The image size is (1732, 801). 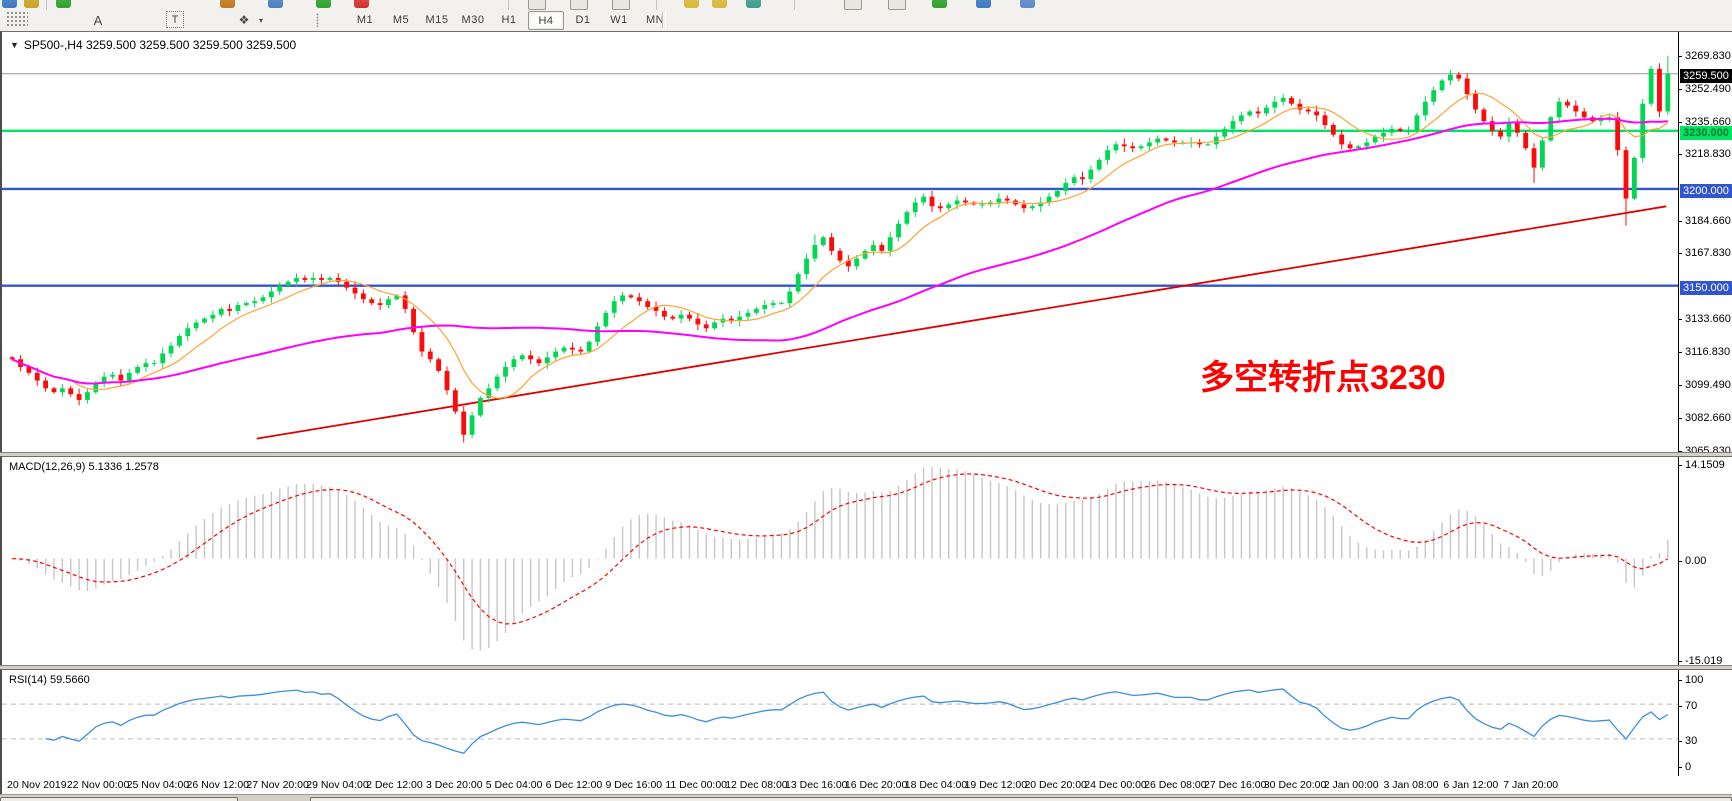 What do you see at coordinates (574, 785) in the screenshot?
I see `date-axis-label: 6 Dec 12:00` at bounding box center [574, 785].